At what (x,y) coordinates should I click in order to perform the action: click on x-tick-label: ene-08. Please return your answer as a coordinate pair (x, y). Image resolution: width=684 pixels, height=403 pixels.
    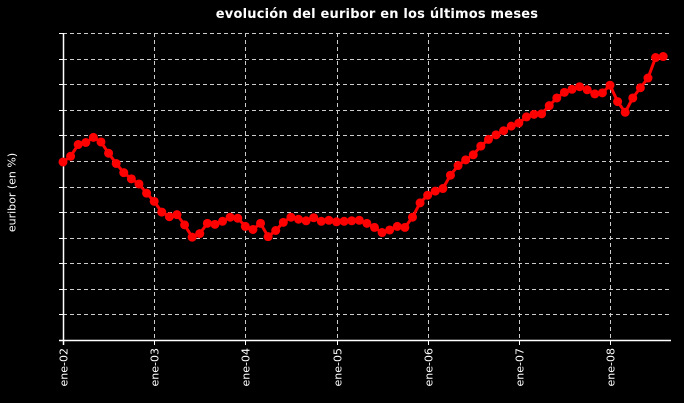
    Looking at the image, I should click on (611, 367).